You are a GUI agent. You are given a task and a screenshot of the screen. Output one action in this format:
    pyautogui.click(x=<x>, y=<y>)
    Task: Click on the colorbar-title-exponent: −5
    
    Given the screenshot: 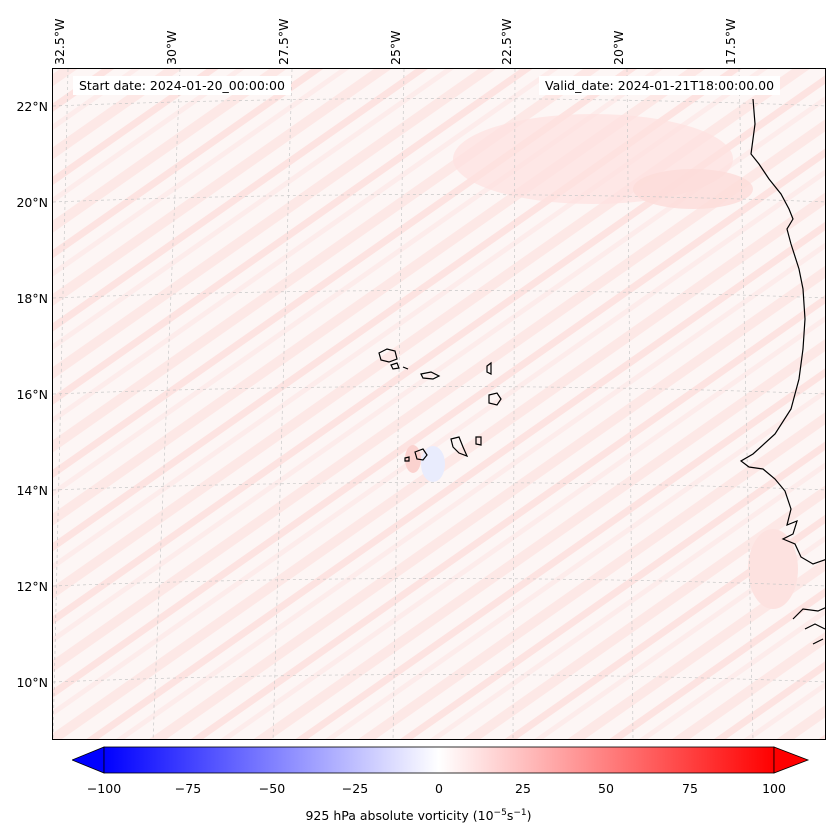 What is the action you would take?
    pyautogui.click(x=500, y=813)
    